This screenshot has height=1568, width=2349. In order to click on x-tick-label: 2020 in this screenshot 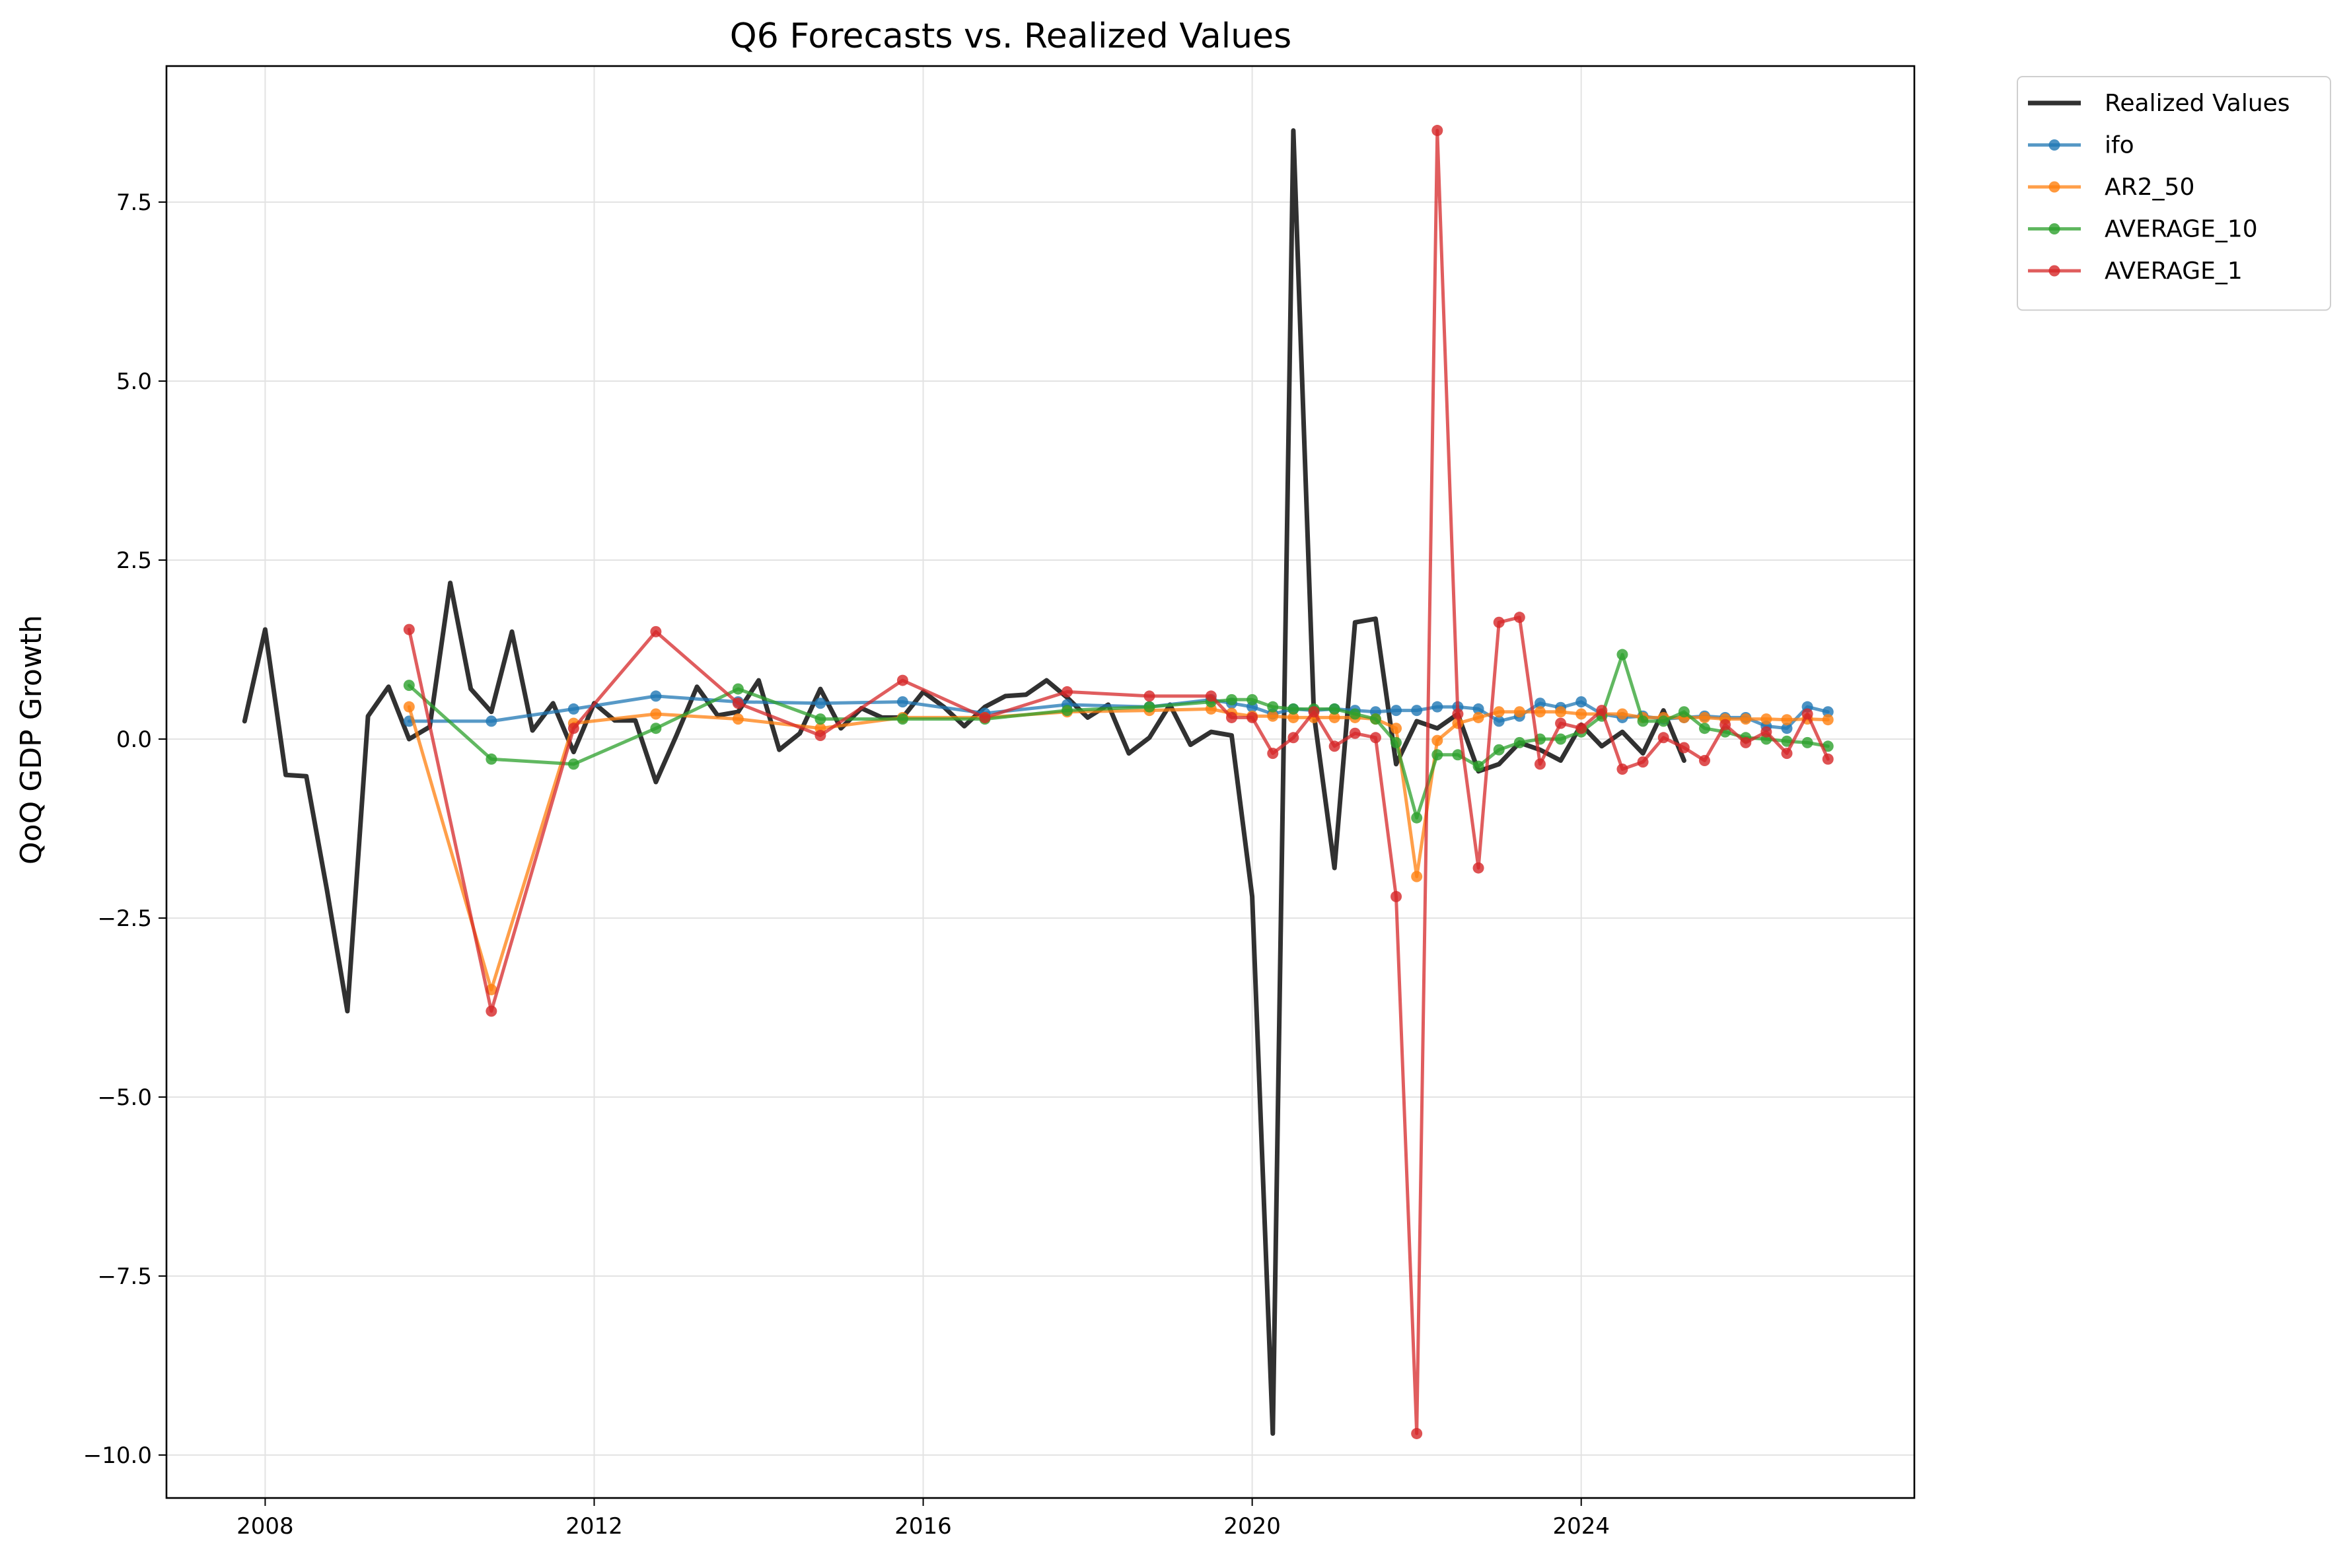, I will do `click(1252, 1526)`.